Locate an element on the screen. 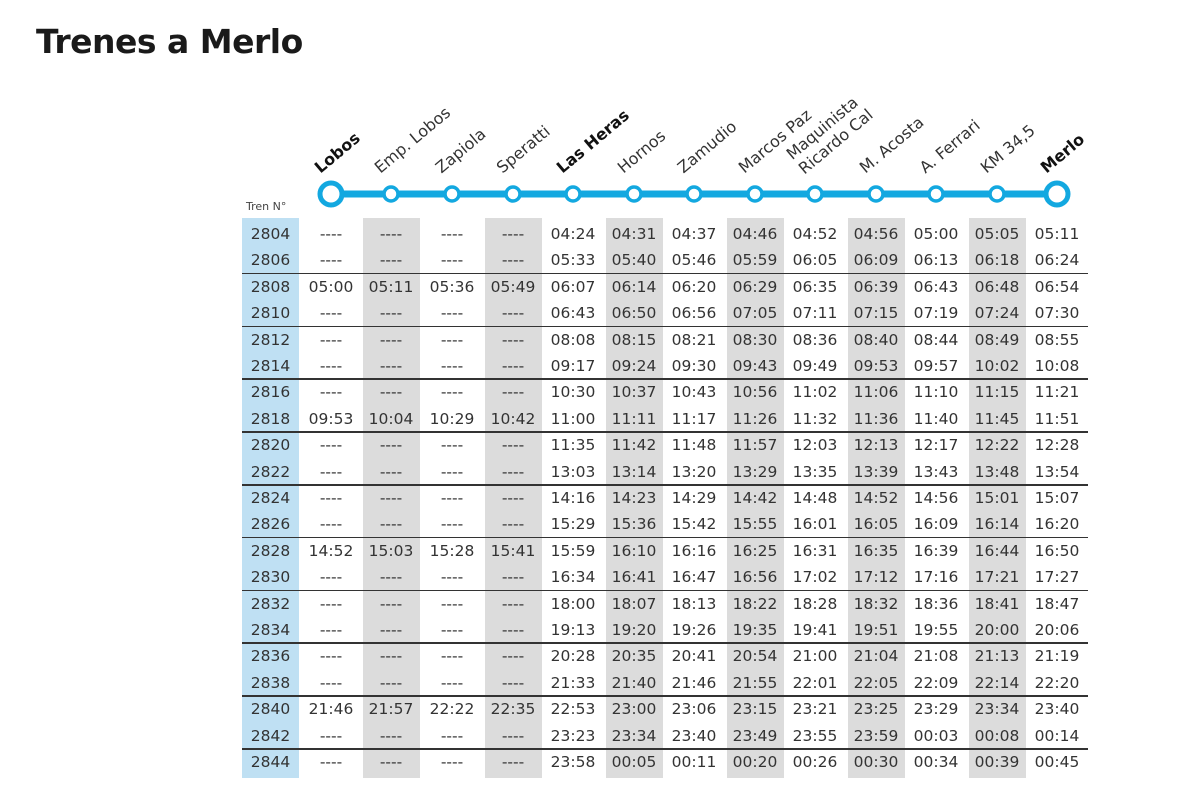 This screenshot has height=793, width=1200. time-cell: 23:21 is located at coordinates (815, 709).